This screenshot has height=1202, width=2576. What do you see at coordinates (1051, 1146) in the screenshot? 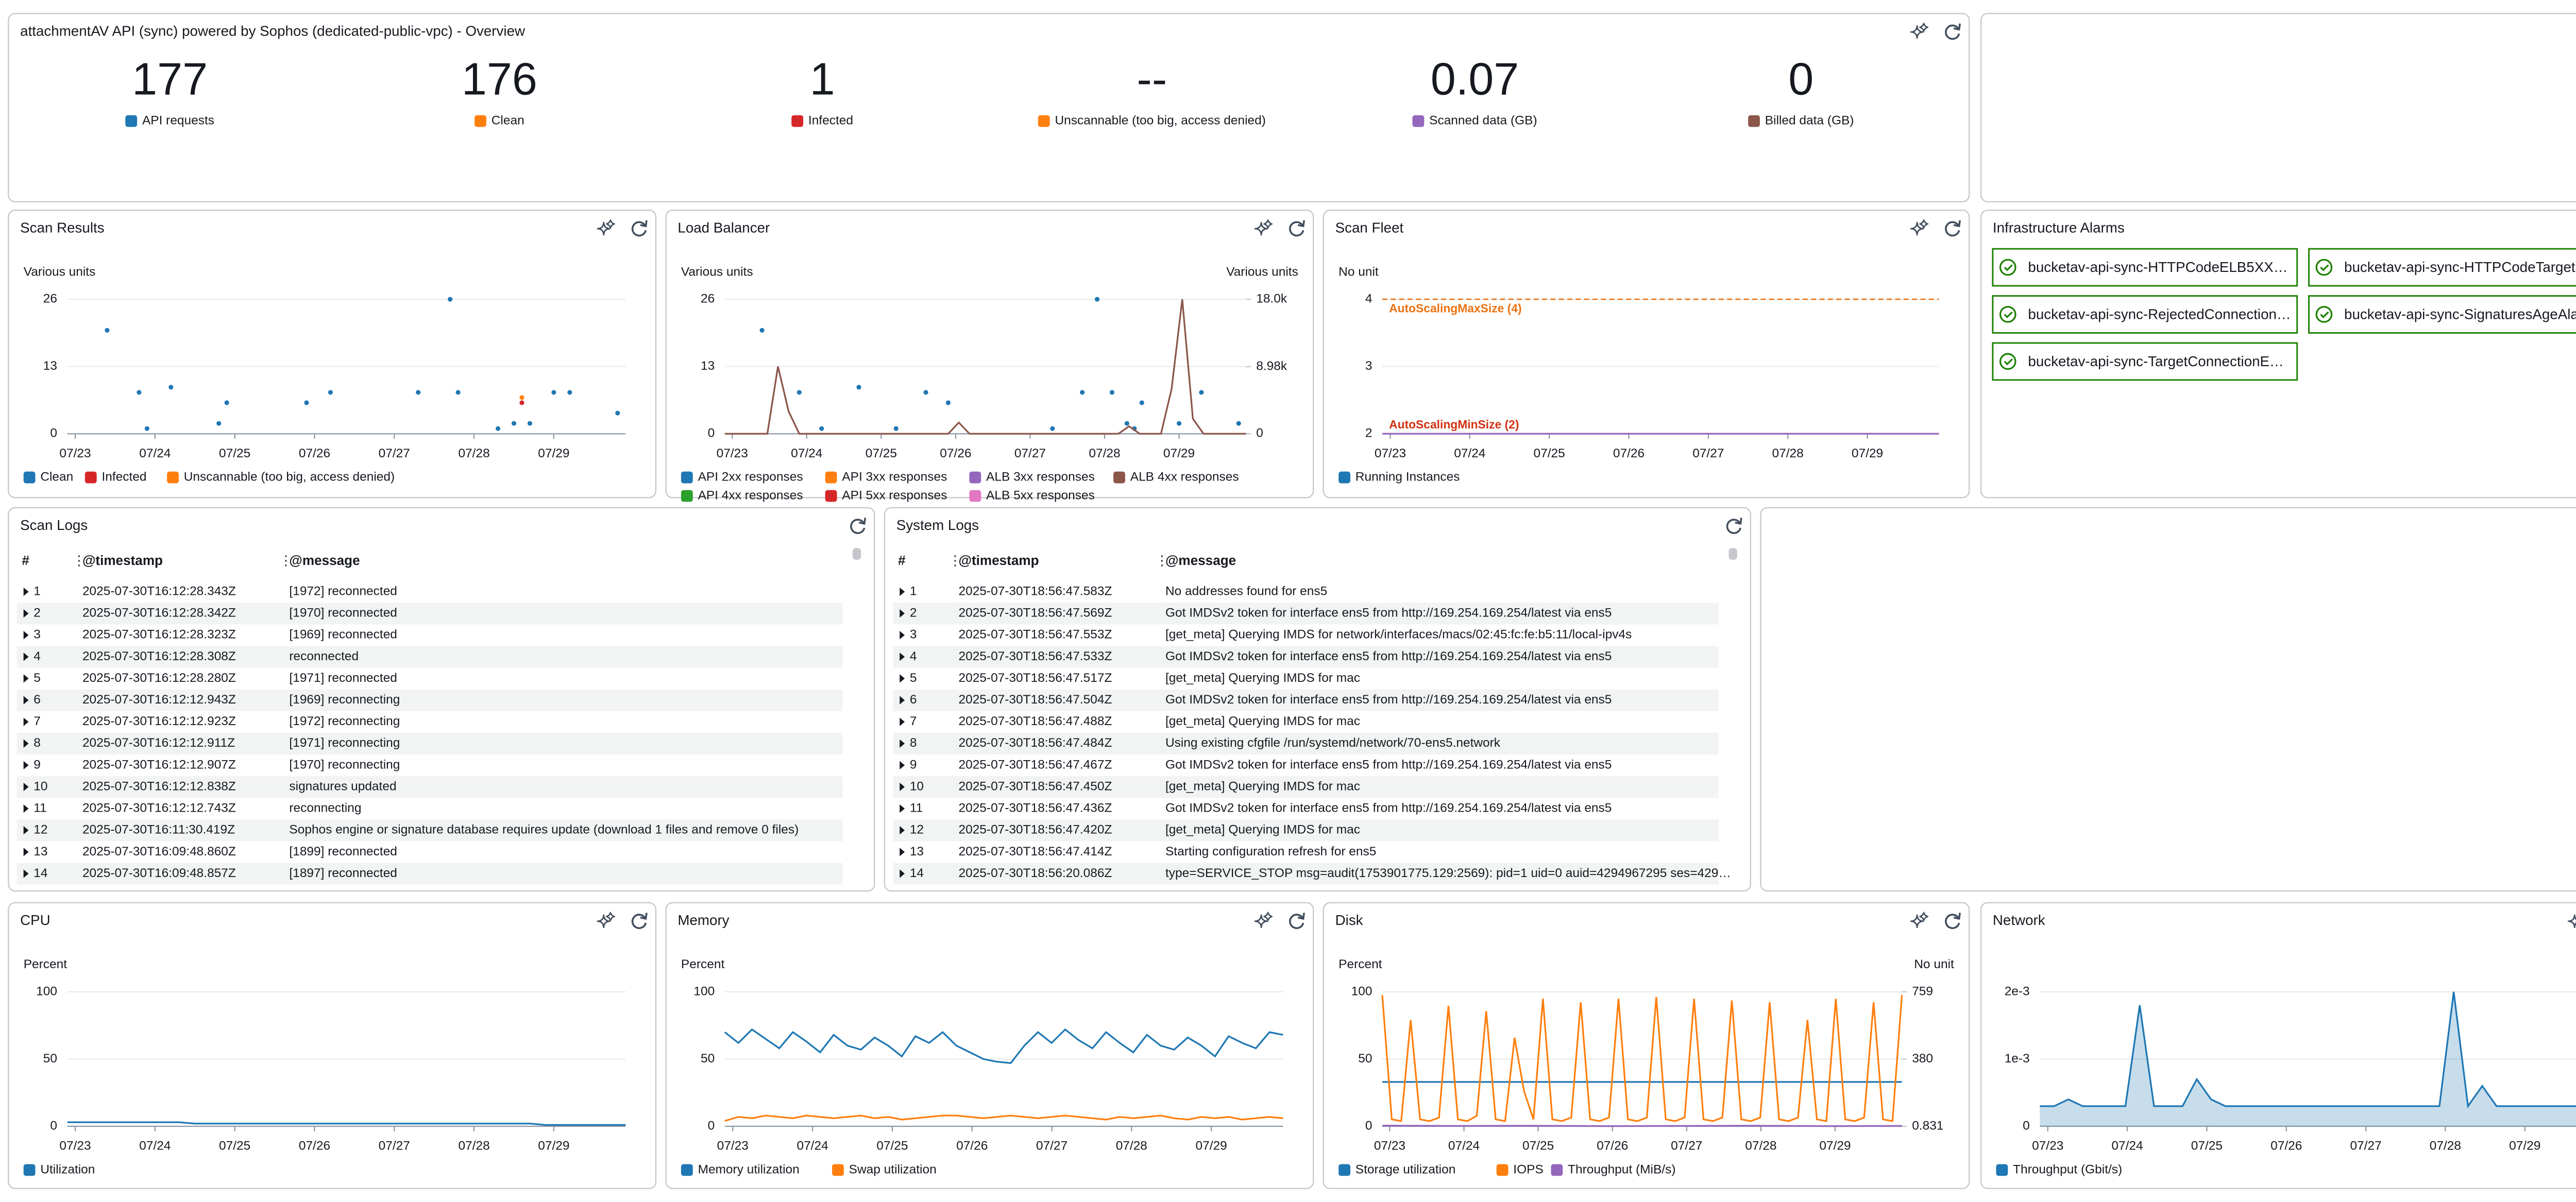
I see `x-tick-label: 07/27` at bounding box center [1051, 1146].